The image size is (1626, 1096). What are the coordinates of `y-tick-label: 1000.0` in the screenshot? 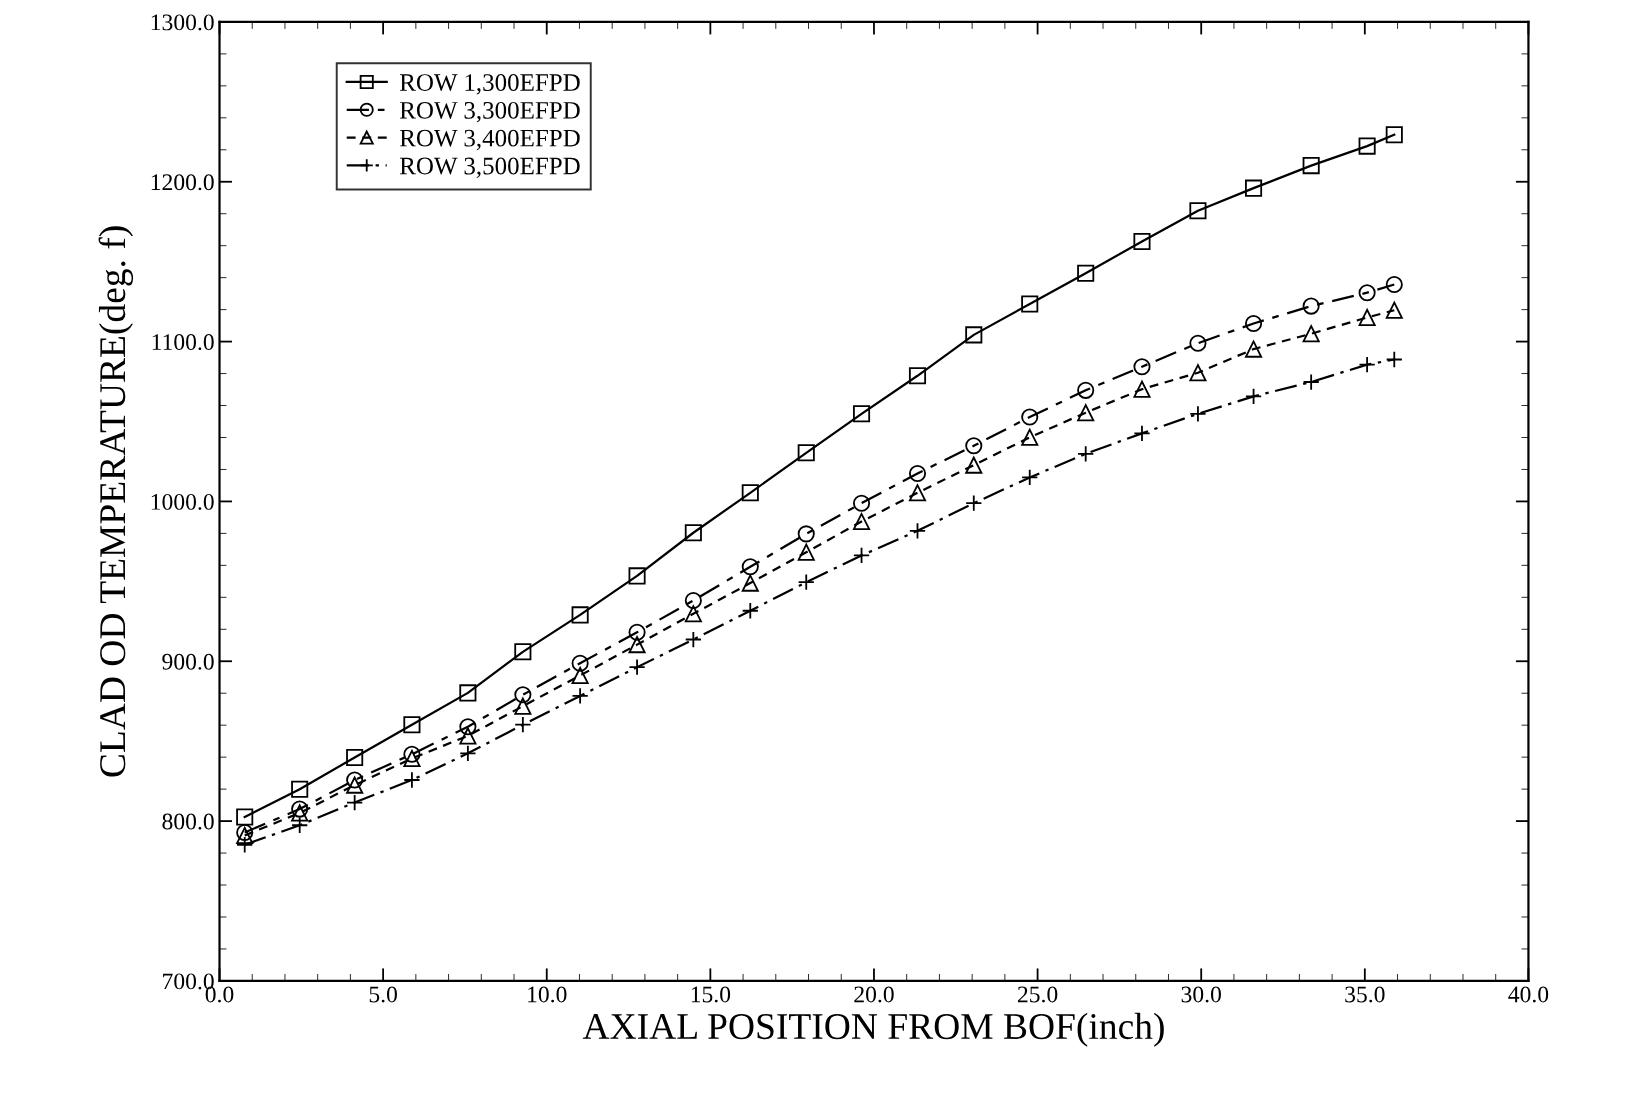 It's located at (182, 501).